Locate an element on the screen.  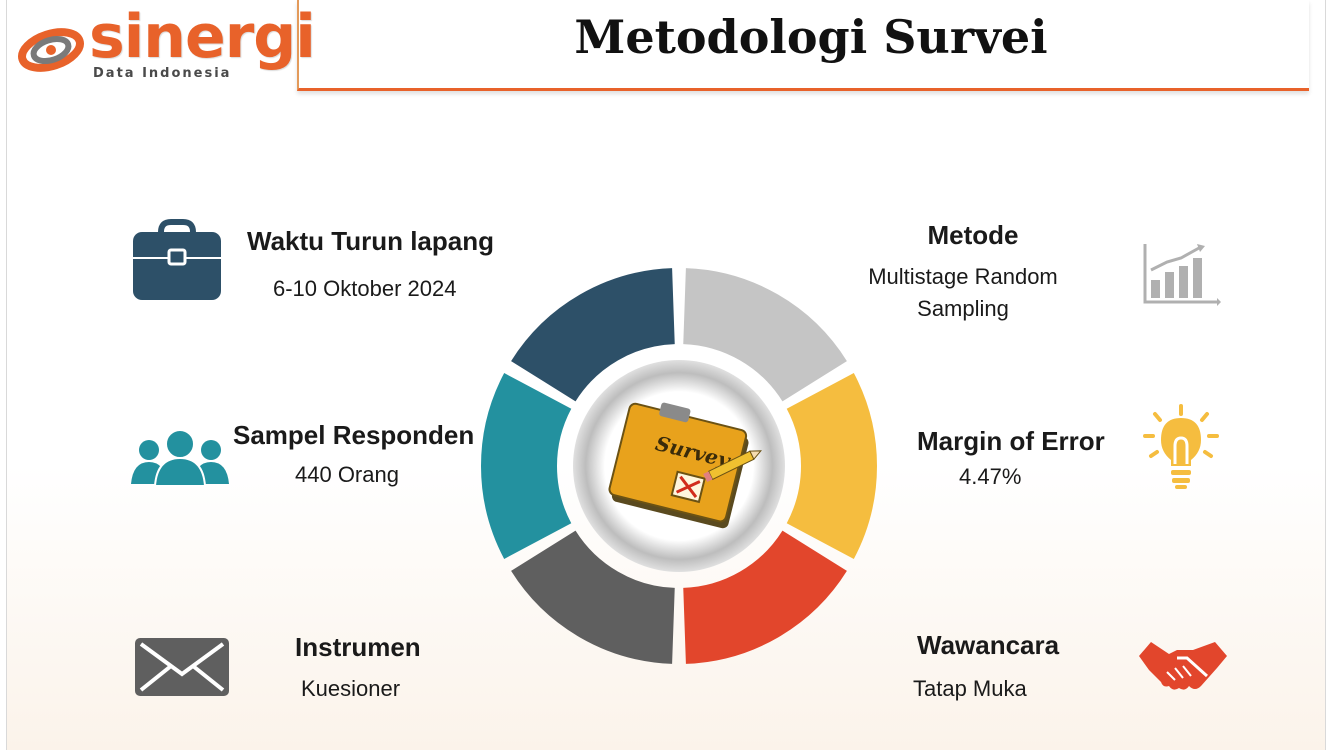
instrumen-title: Instrumen is located at coordinates (358, 647).